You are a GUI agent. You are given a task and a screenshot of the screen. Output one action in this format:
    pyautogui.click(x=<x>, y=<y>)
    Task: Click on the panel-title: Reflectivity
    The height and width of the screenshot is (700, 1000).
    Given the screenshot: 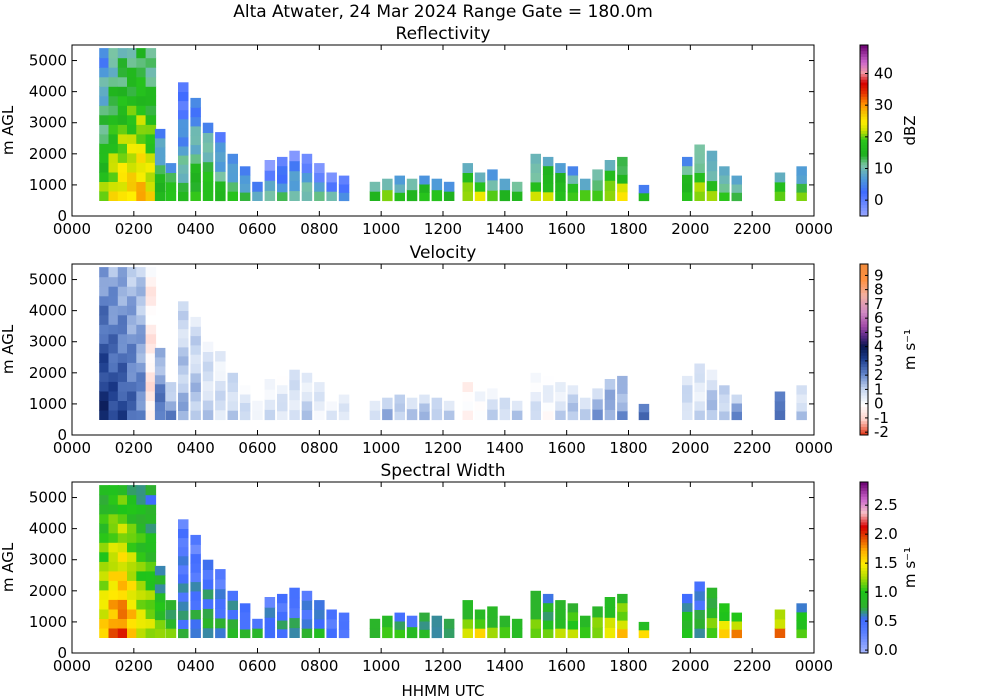 What is the action you would take?
    pyautogui.click(x=443, y=34)
    